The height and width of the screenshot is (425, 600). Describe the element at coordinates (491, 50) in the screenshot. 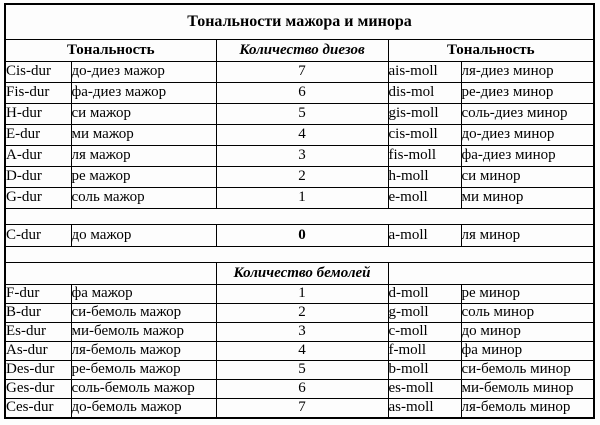

I see `column-header-tonality-right: Тональность` at that location.